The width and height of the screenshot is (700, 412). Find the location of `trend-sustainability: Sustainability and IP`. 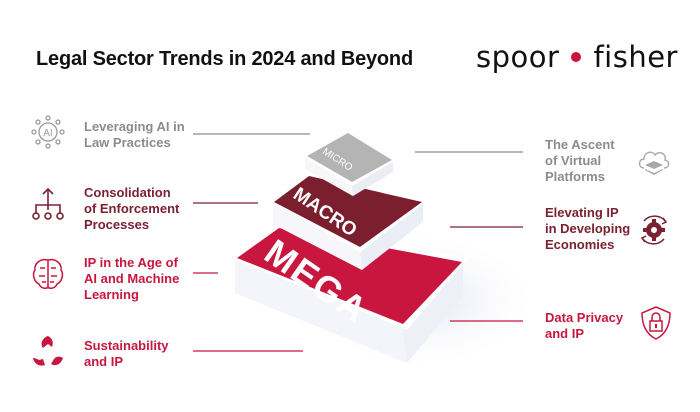

trend-sustainability: Sustainability and IP is located at coordinates (126, 354).